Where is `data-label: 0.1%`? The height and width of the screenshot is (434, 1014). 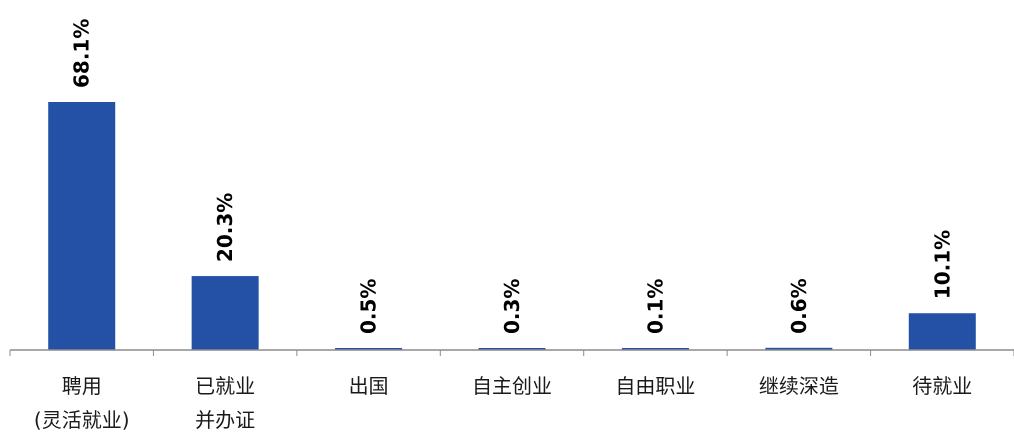 data-label: 0.1% is located at coordinates (655, 306).